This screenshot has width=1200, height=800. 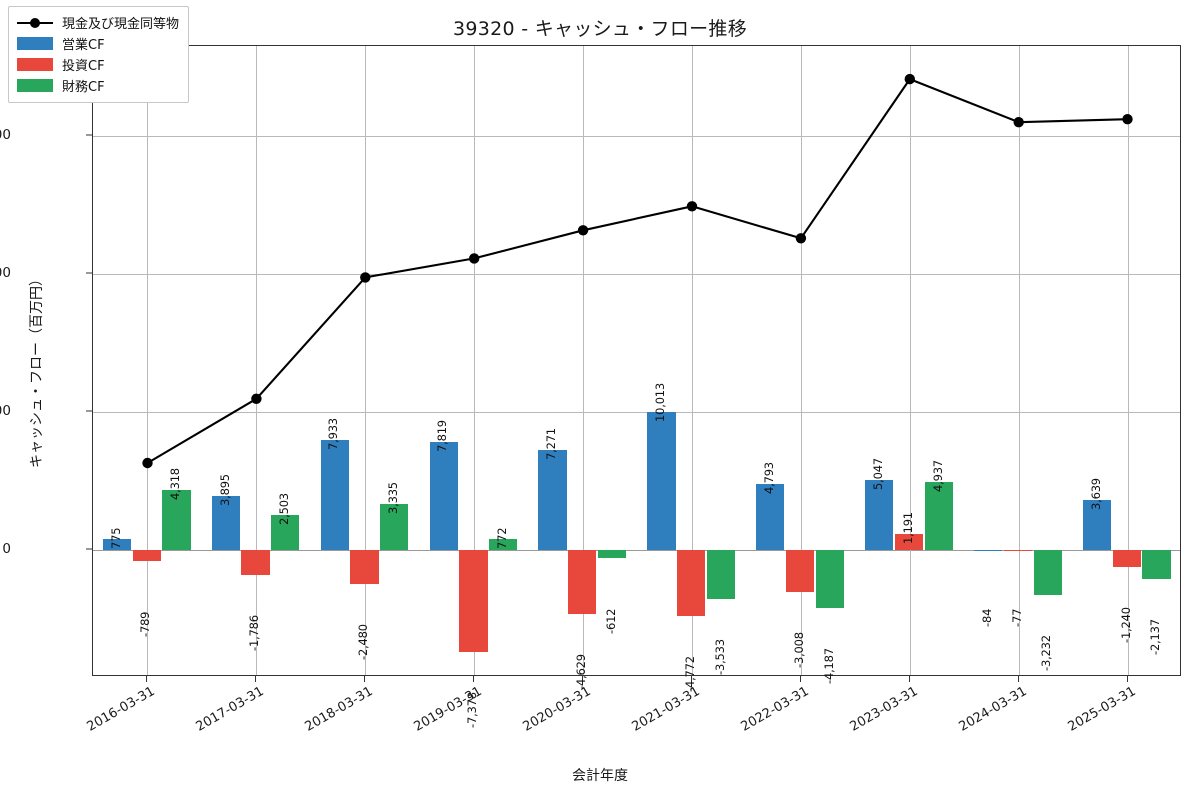 What do you see at coordinates (121, 709) in the screenshot?
I see `x-axis-tick-label: 2016-03-31` at bounding box center [121, 709].